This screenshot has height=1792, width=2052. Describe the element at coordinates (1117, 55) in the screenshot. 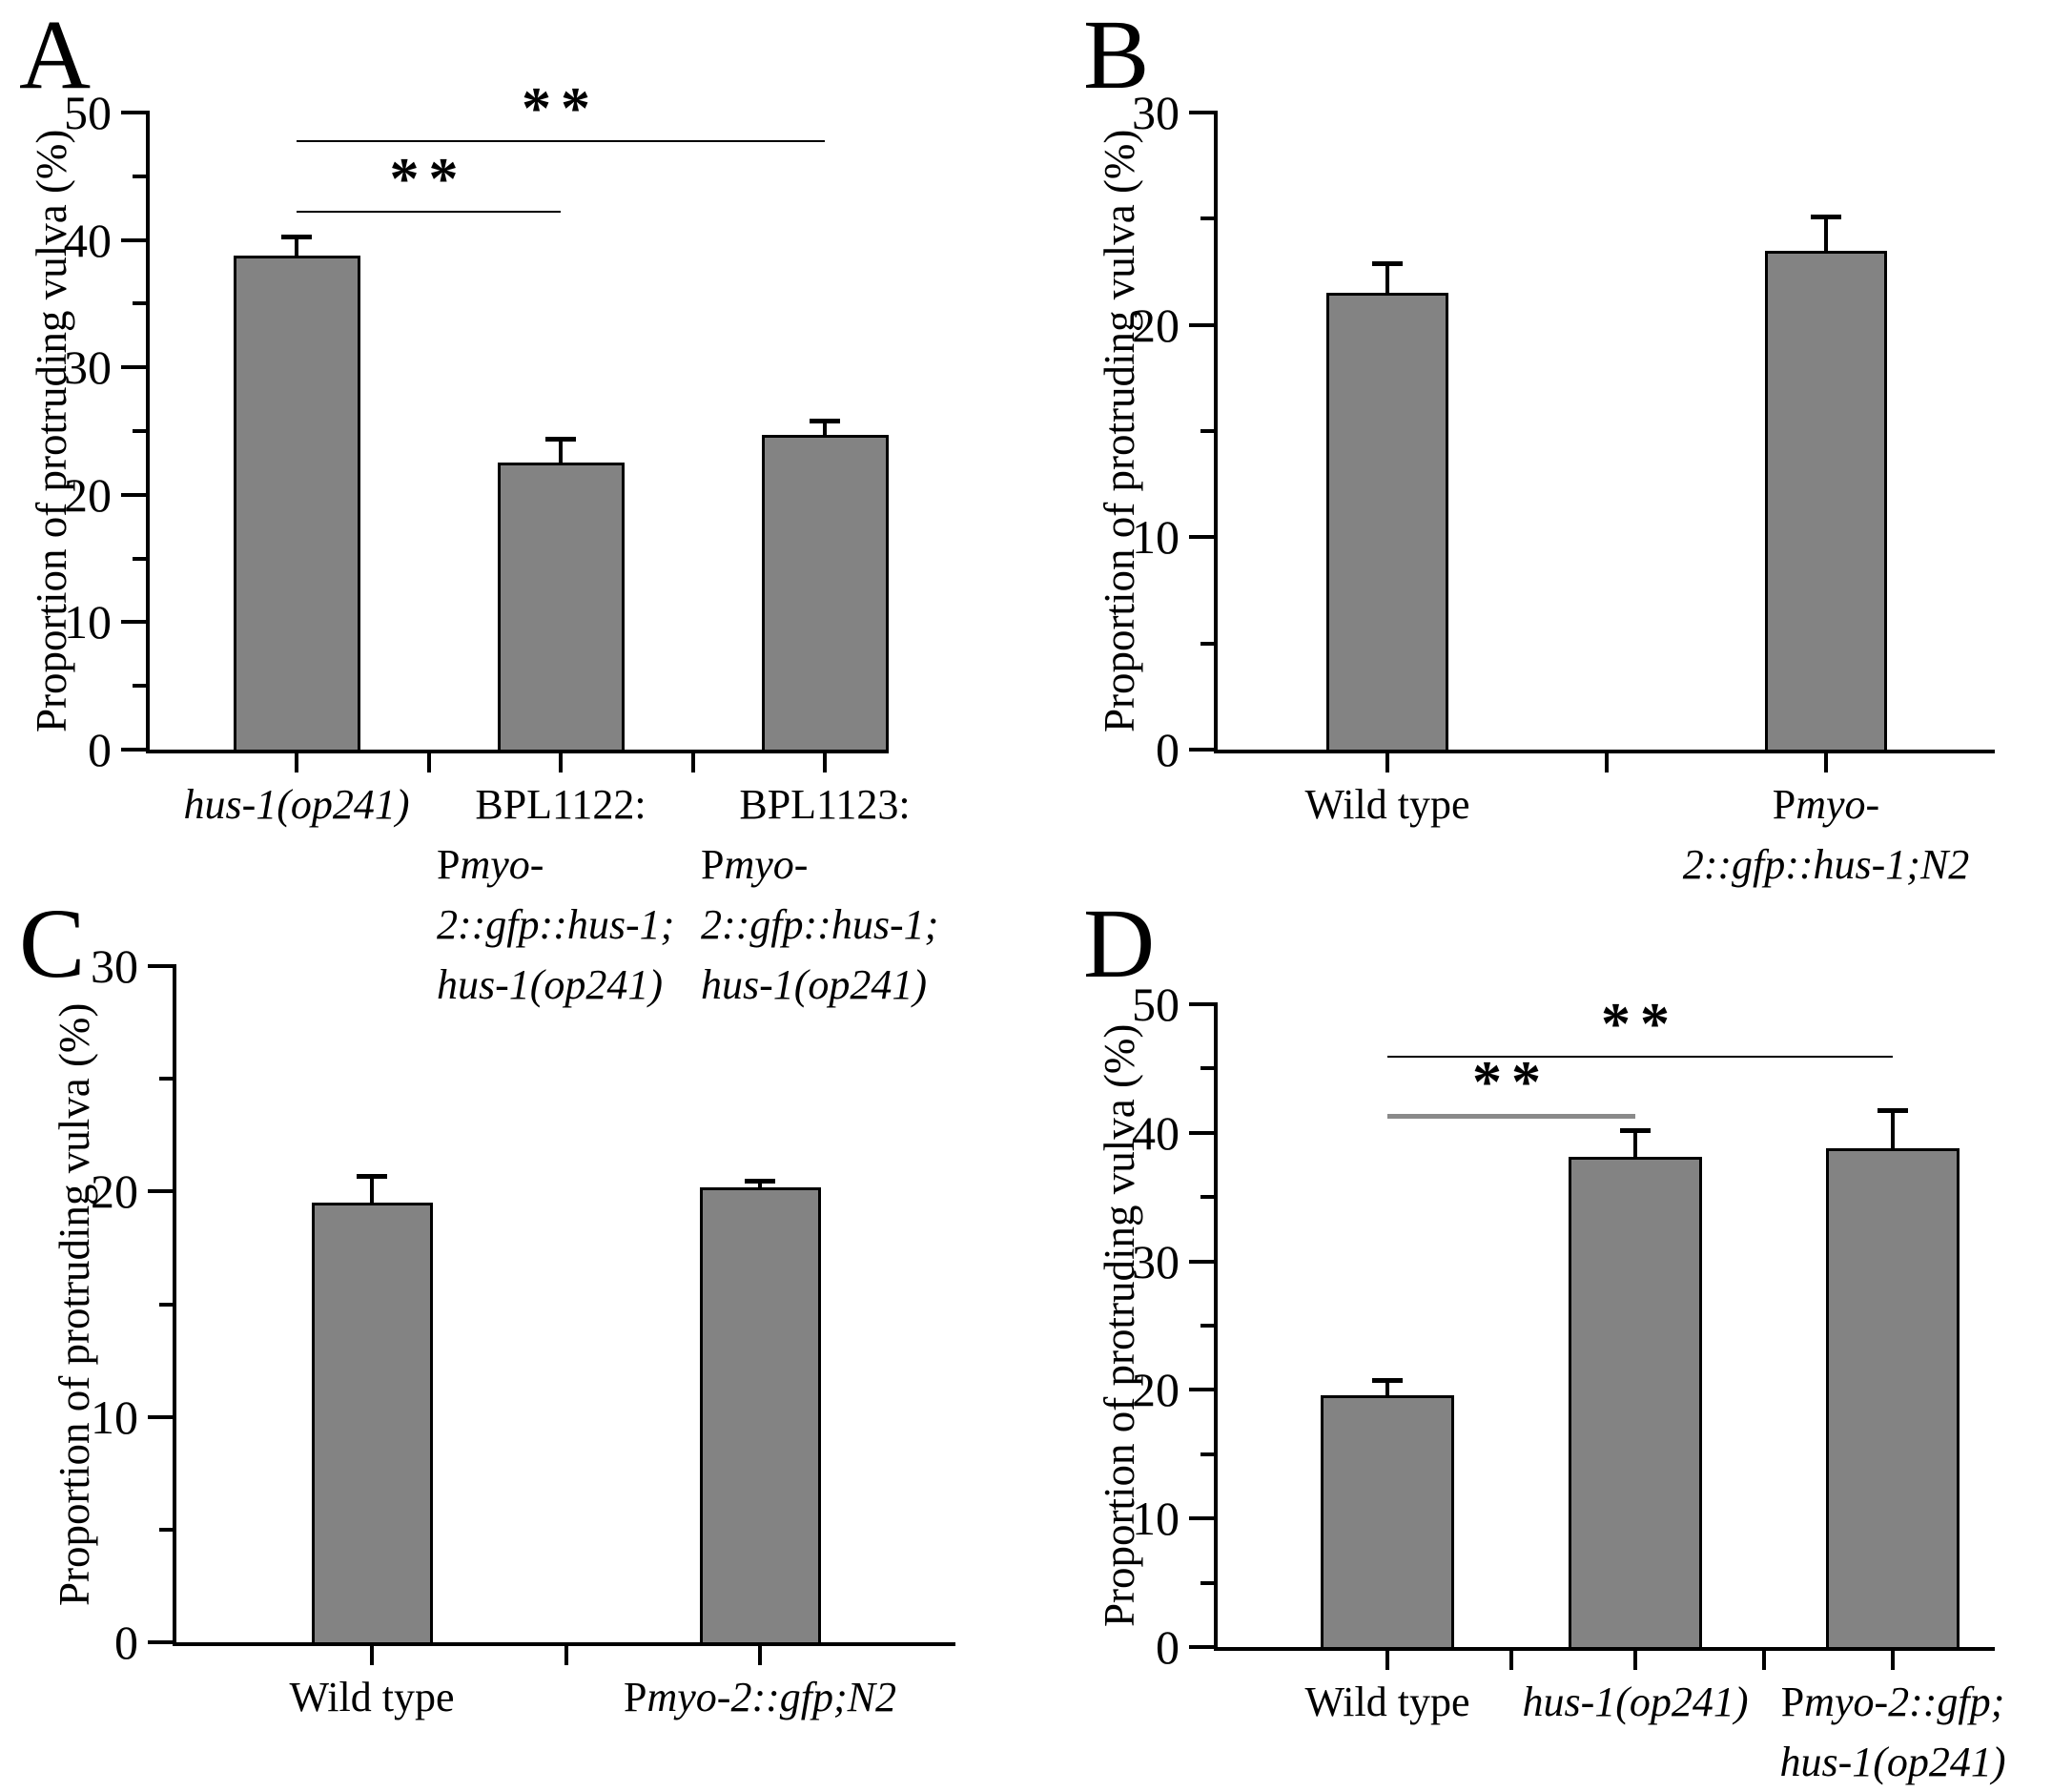

I see `panel-letter-b: B` at that location.